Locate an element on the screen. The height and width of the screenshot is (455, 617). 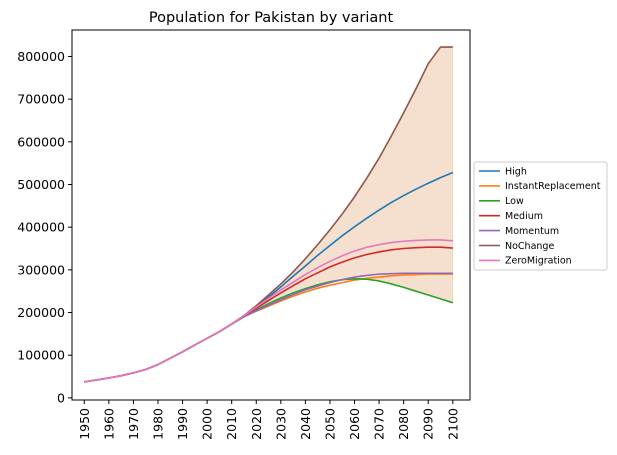
x-tick-label: 1960 is located at coordinates (108, 424).